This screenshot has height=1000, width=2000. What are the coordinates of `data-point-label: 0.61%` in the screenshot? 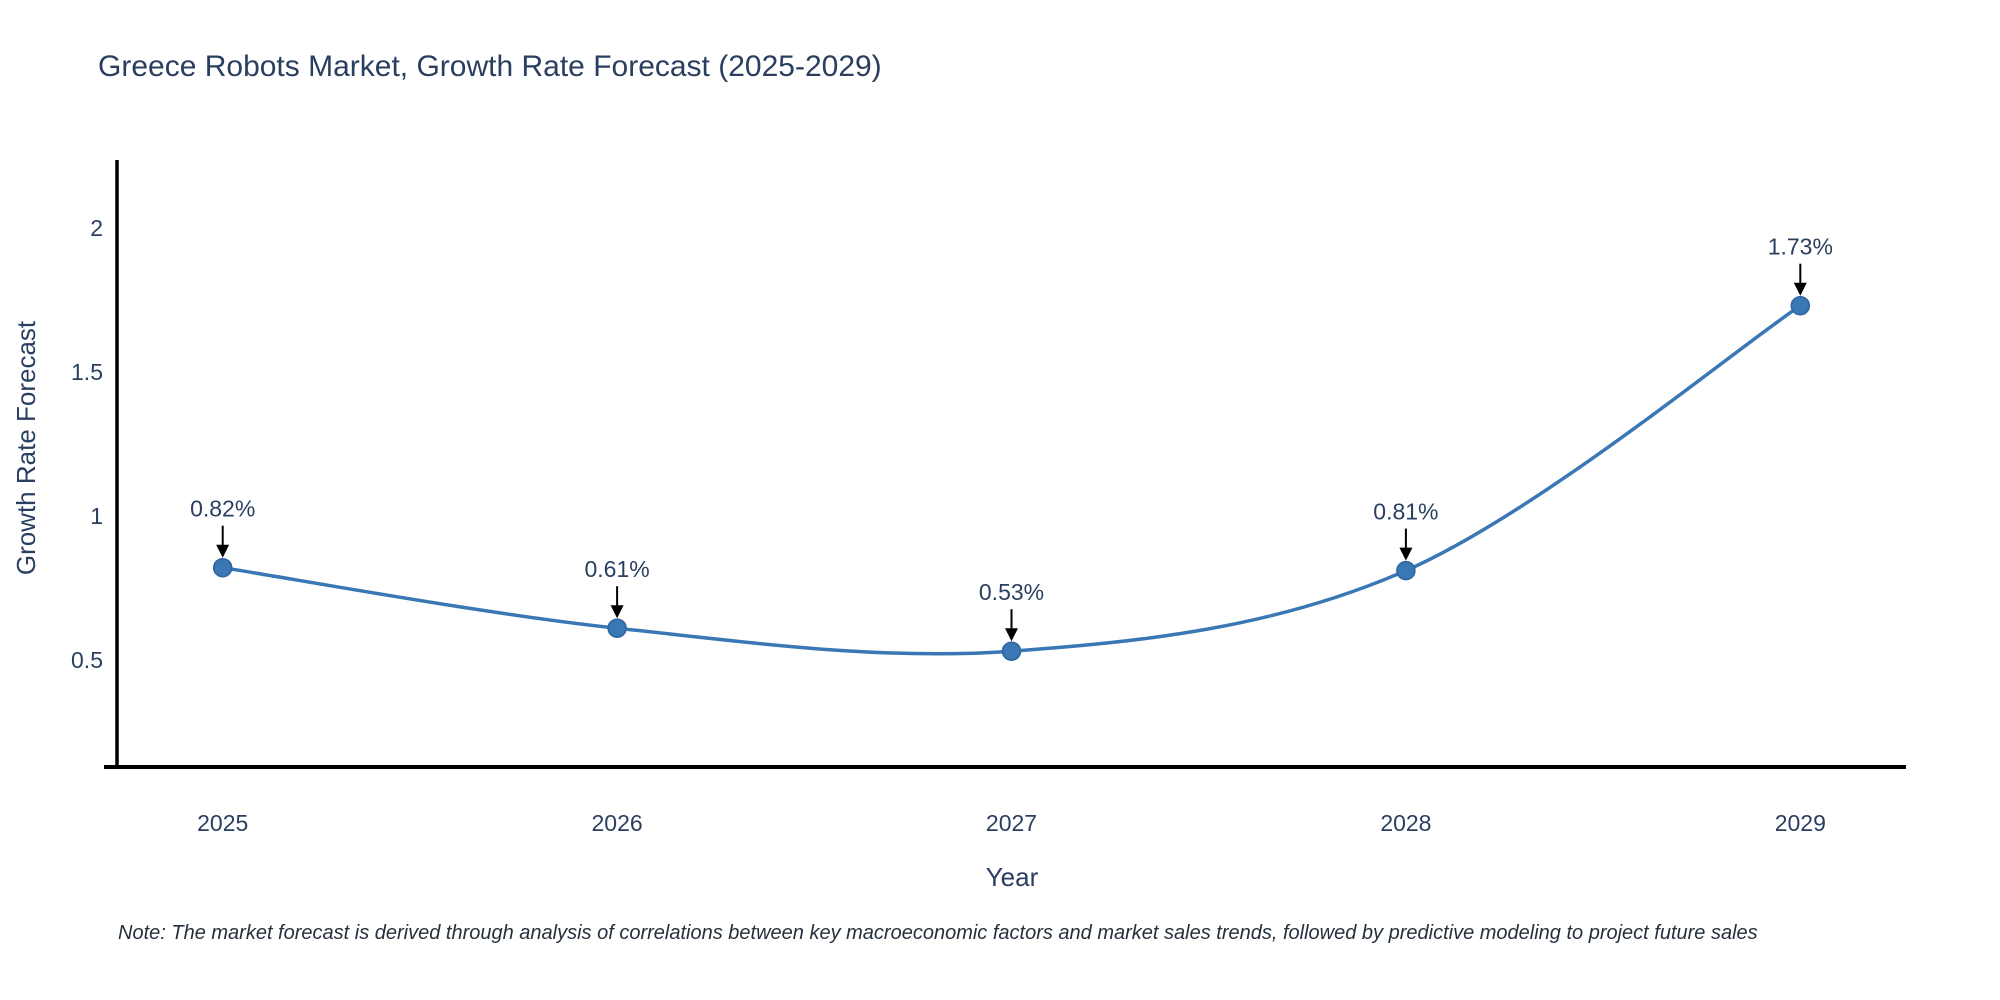 It's located at (616, 569).